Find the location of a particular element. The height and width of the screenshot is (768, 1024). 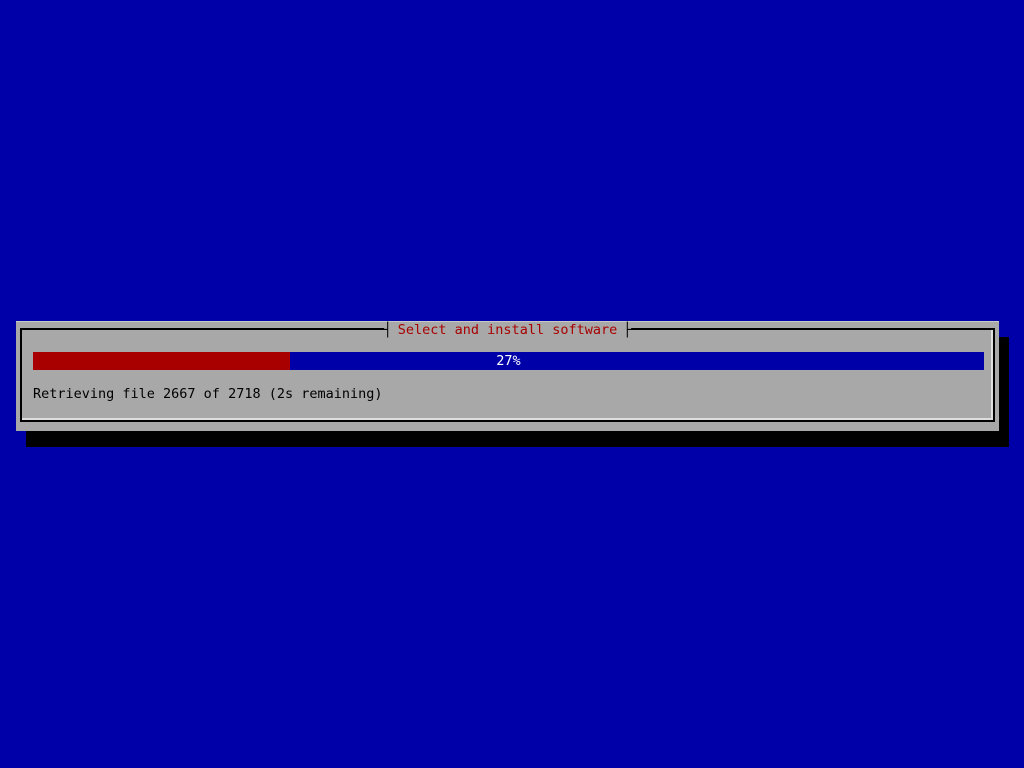

progress-bar: 27% is located at coordinates (508, 361).